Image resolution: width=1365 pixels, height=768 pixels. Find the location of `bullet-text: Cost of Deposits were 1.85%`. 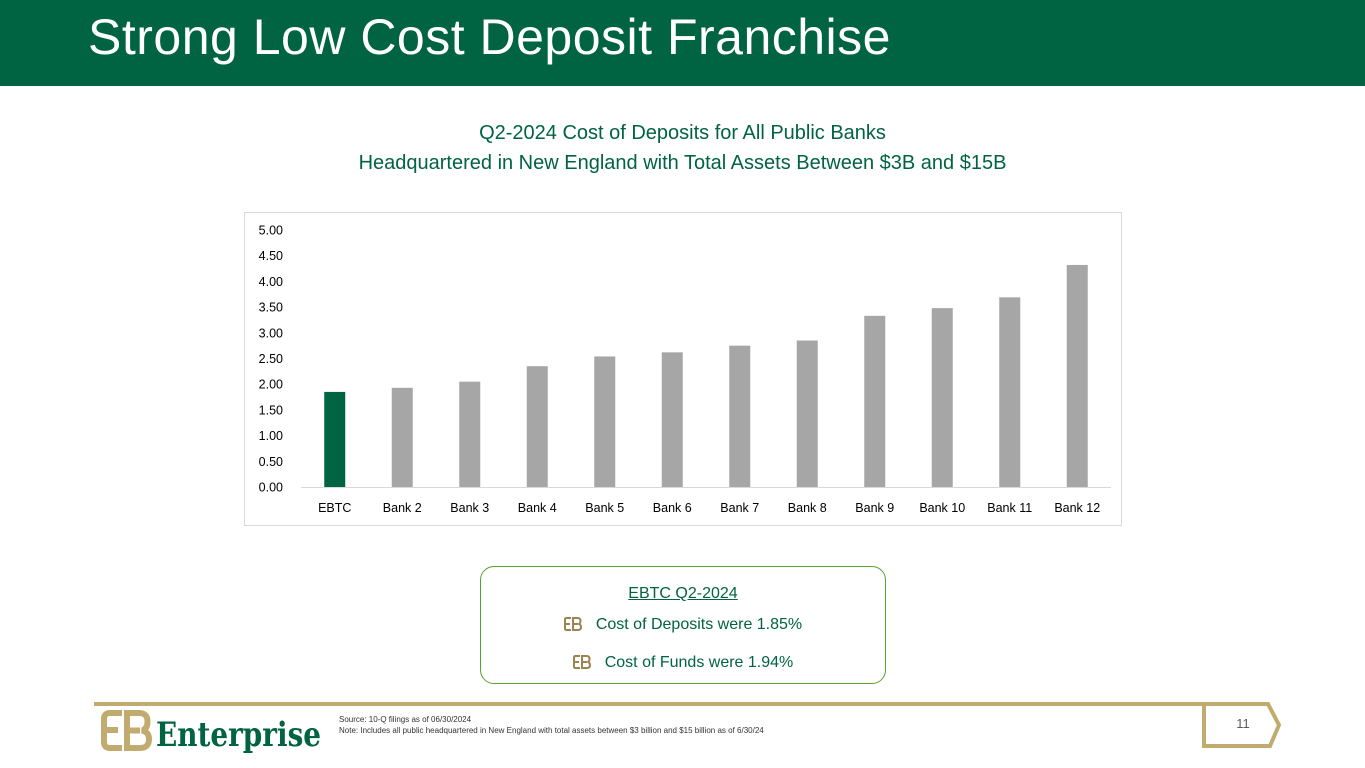

bullet-text: Cost of Deposits were 1.85% is located at coordinates (699, 624).